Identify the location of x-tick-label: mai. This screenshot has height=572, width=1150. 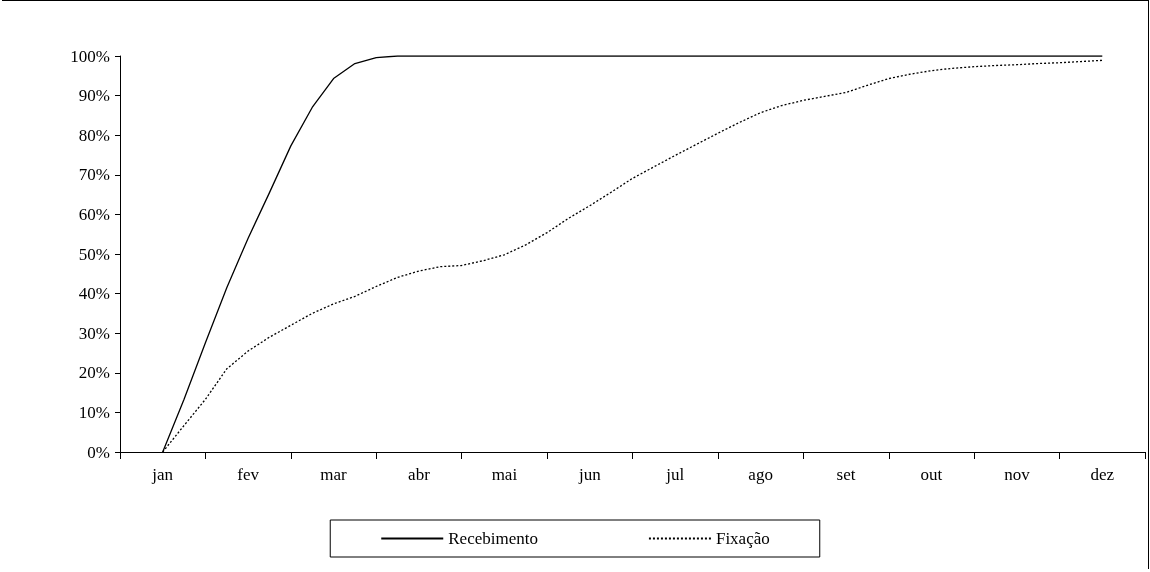
(504, 474).